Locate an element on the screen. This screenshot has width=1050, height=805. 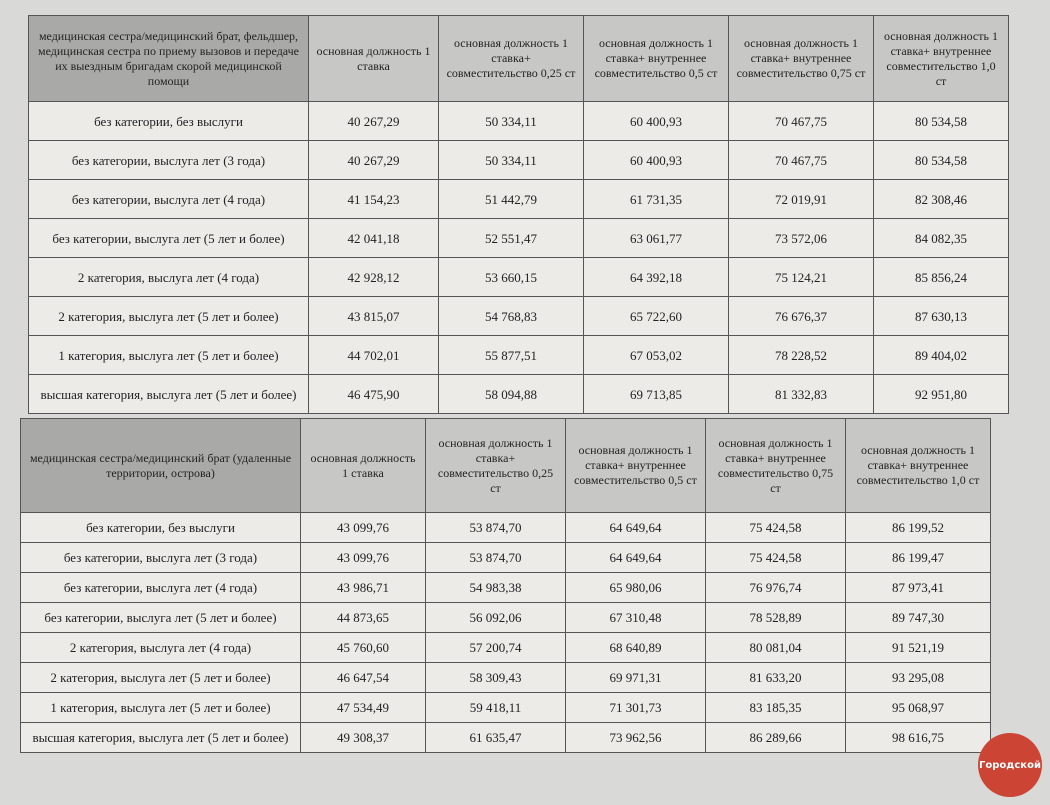
cell: 46 475,90 is located at coordinates (373, 394).